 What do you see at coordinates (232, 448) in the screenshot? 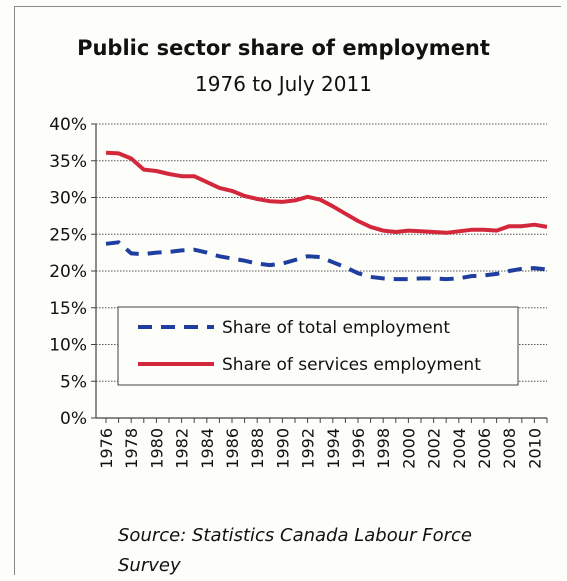
I see `x-tick-label: 1986` at bounding box center [232, 448].